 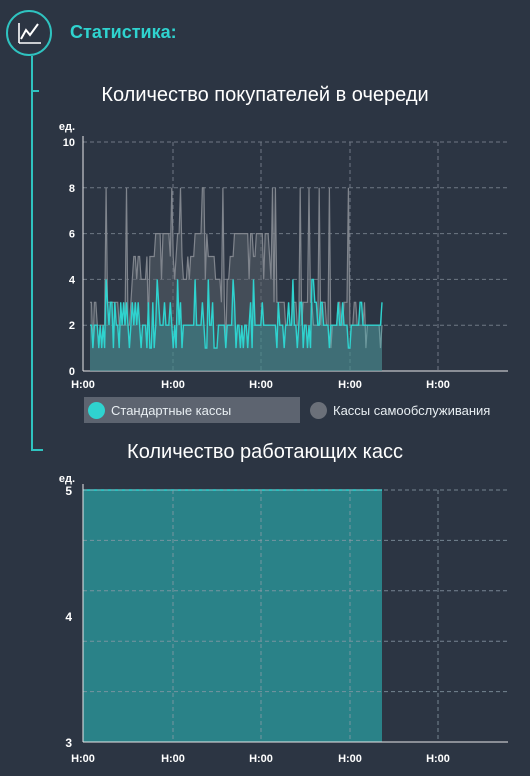 What do you see at coordinates (265, 452) in the screenshot?
I see `registers-chart-title: Количество работающих касс` at bounding box center [265, 452].